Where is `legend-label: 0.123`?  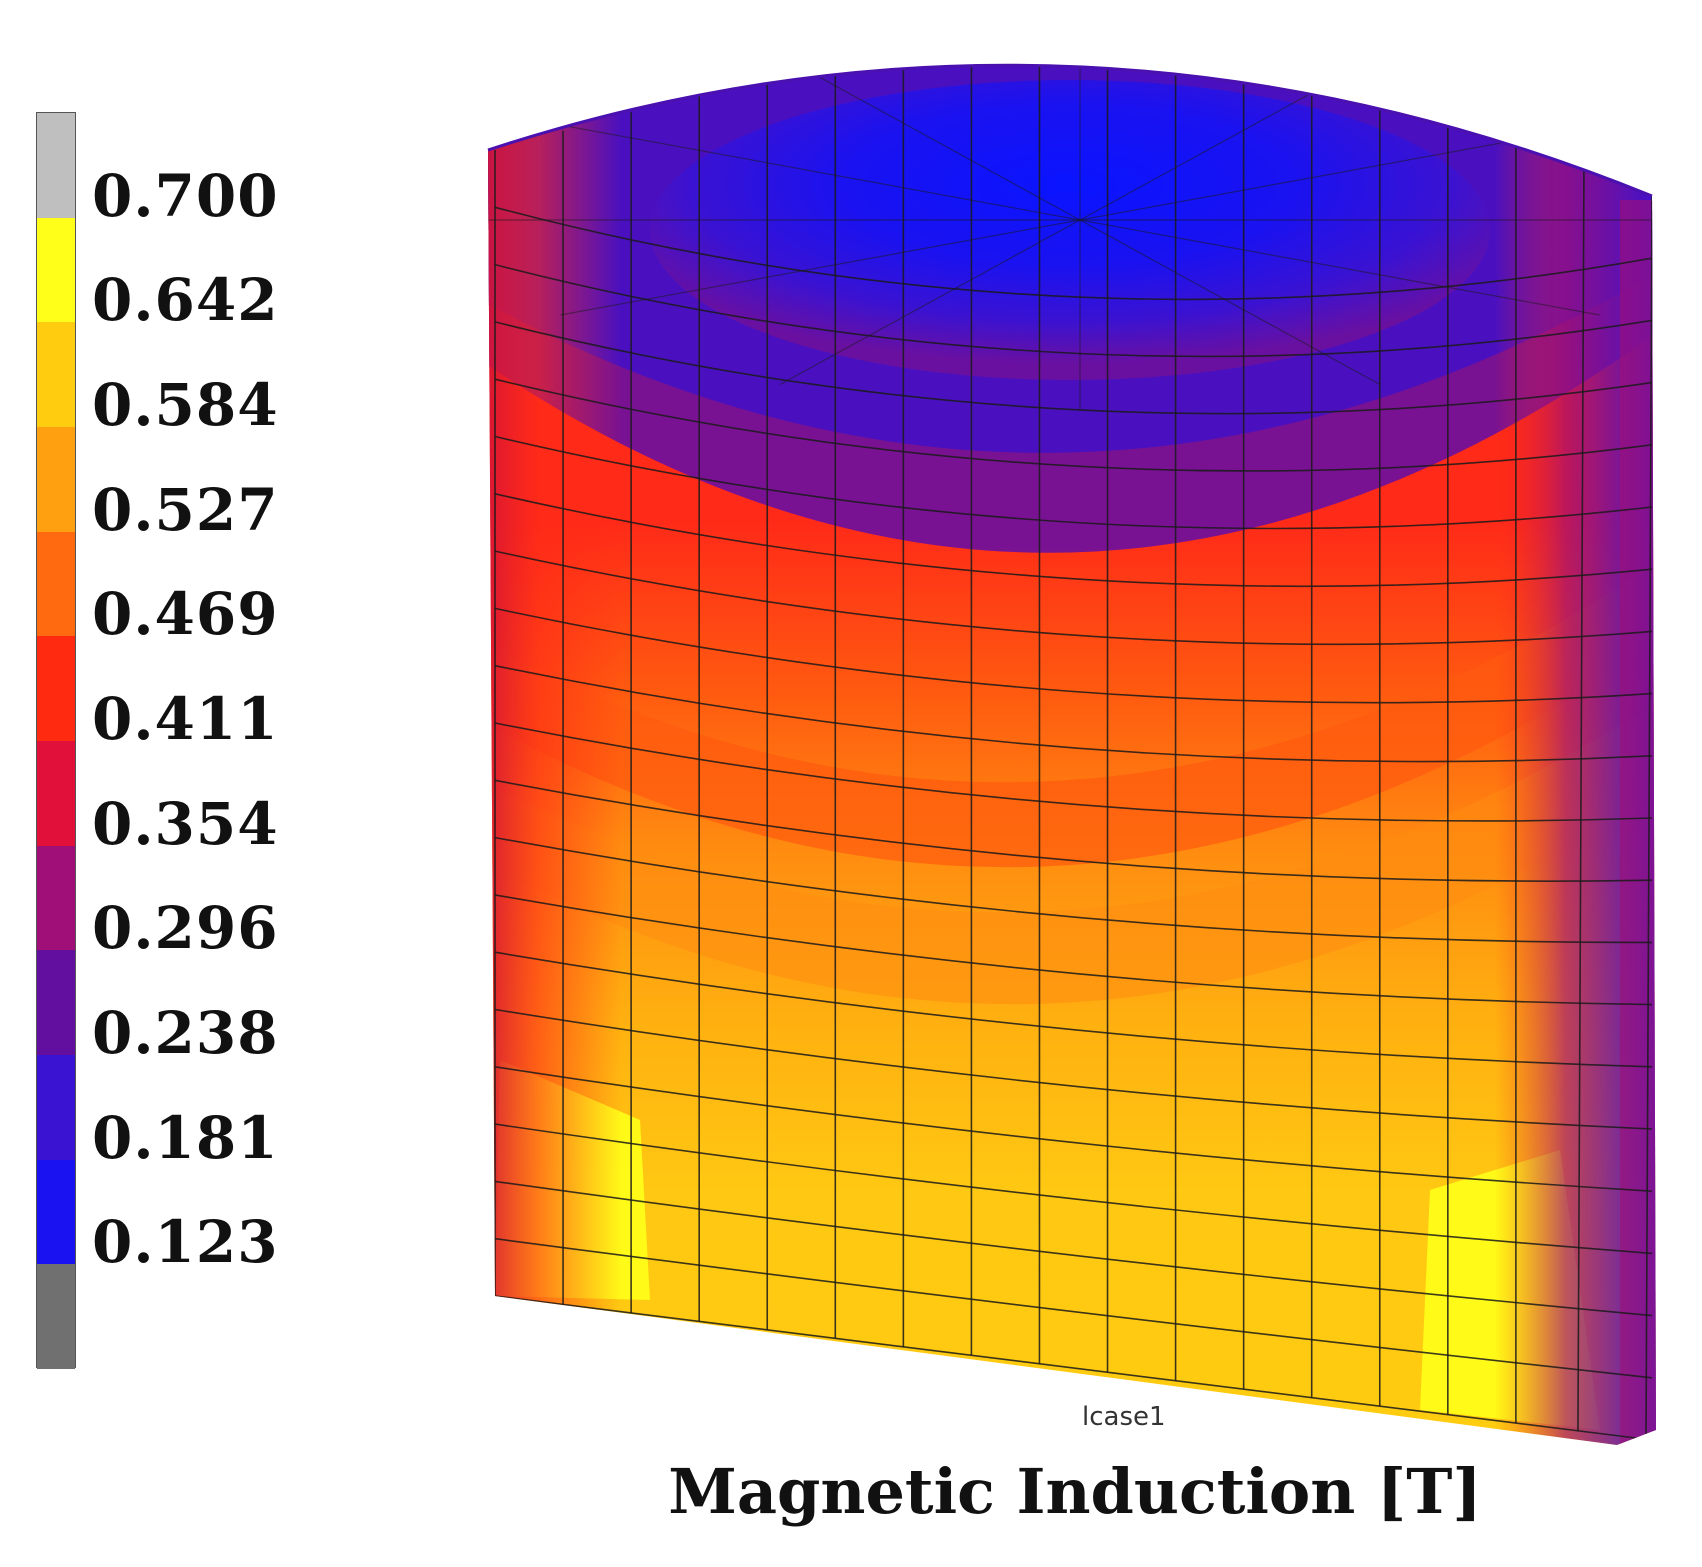
legend-label: 0.123 is located at coordinates (185, 1242).